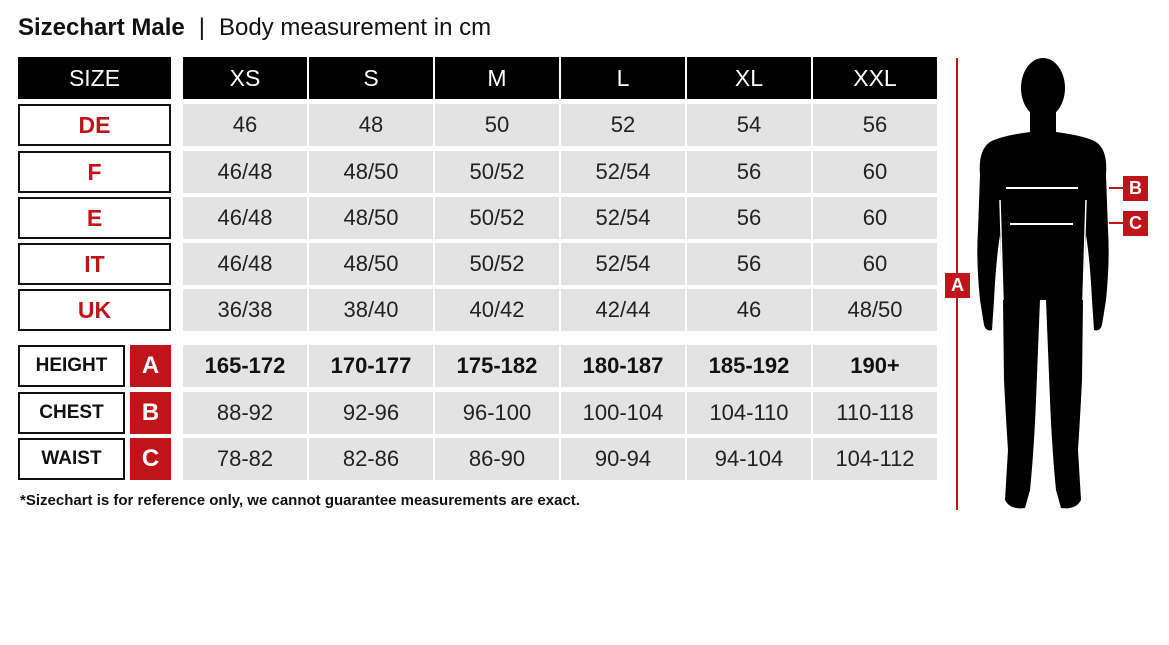  Describe the element at coordinates (497, 459) in the screenshot. I see `table-cell: 86-90` at that location.